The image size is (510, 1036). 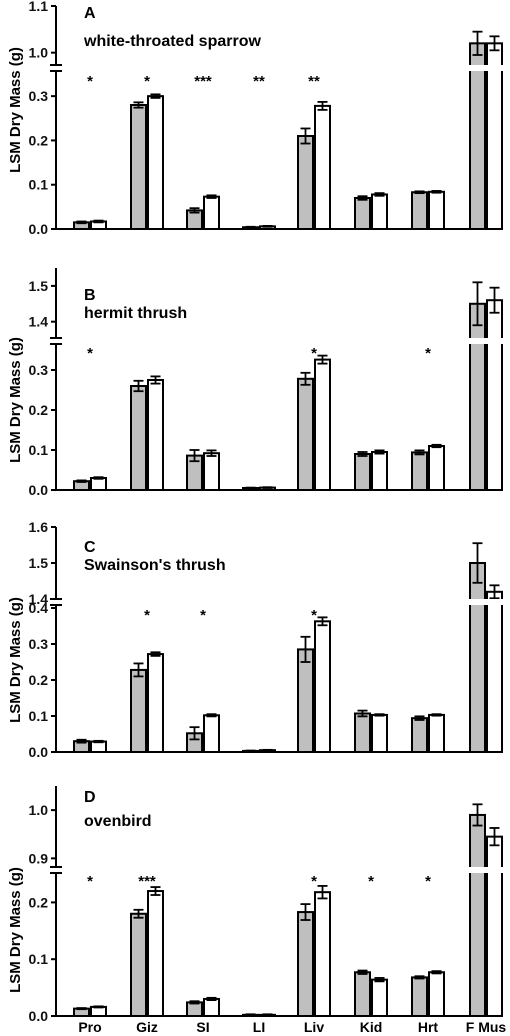 I want to click on panel-title: hermit thrush, so click(x=135, y=313).